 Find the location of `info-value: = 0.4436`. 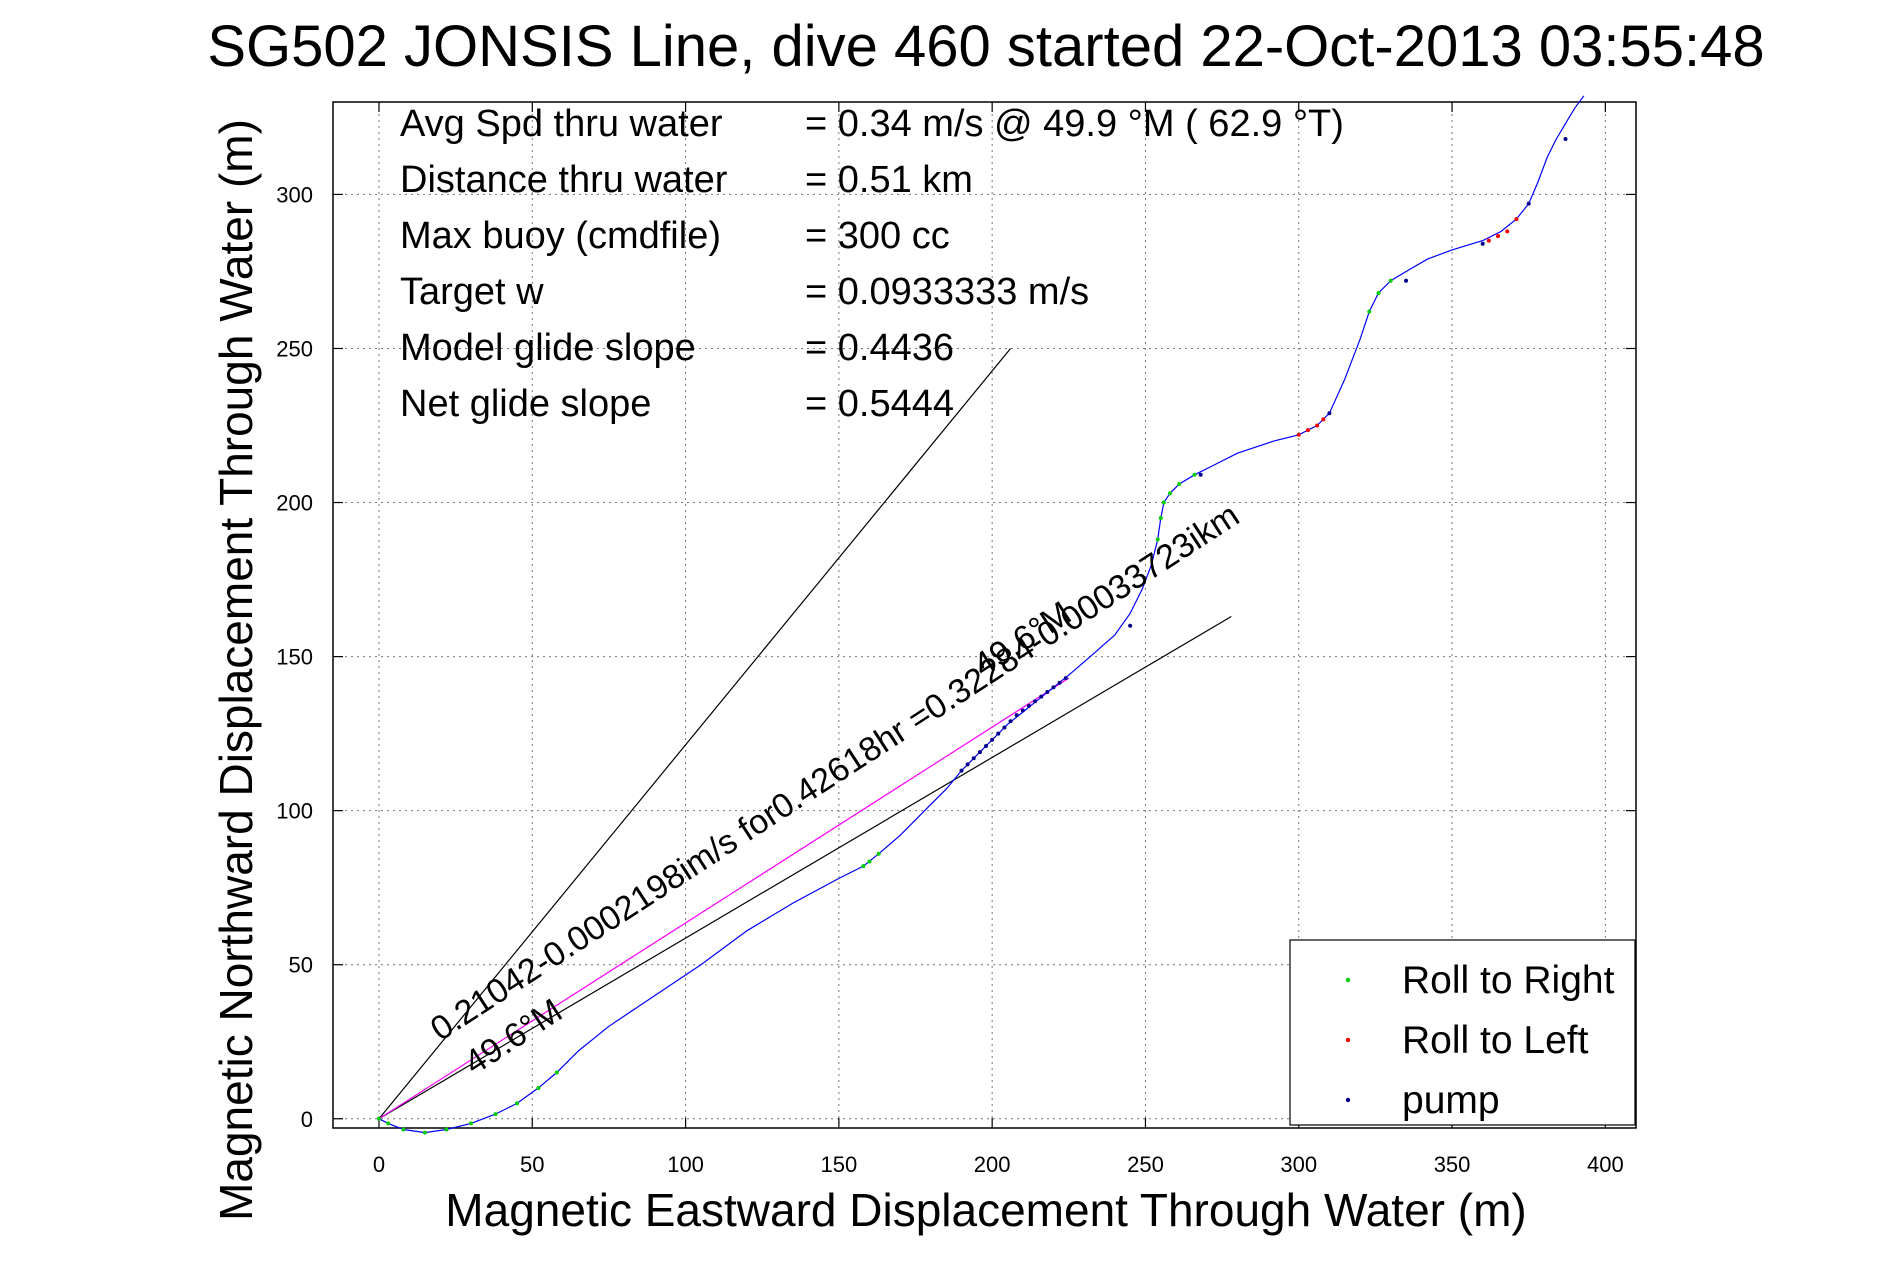

info-value: = 0.4436 is located at coordinates (879, 348).